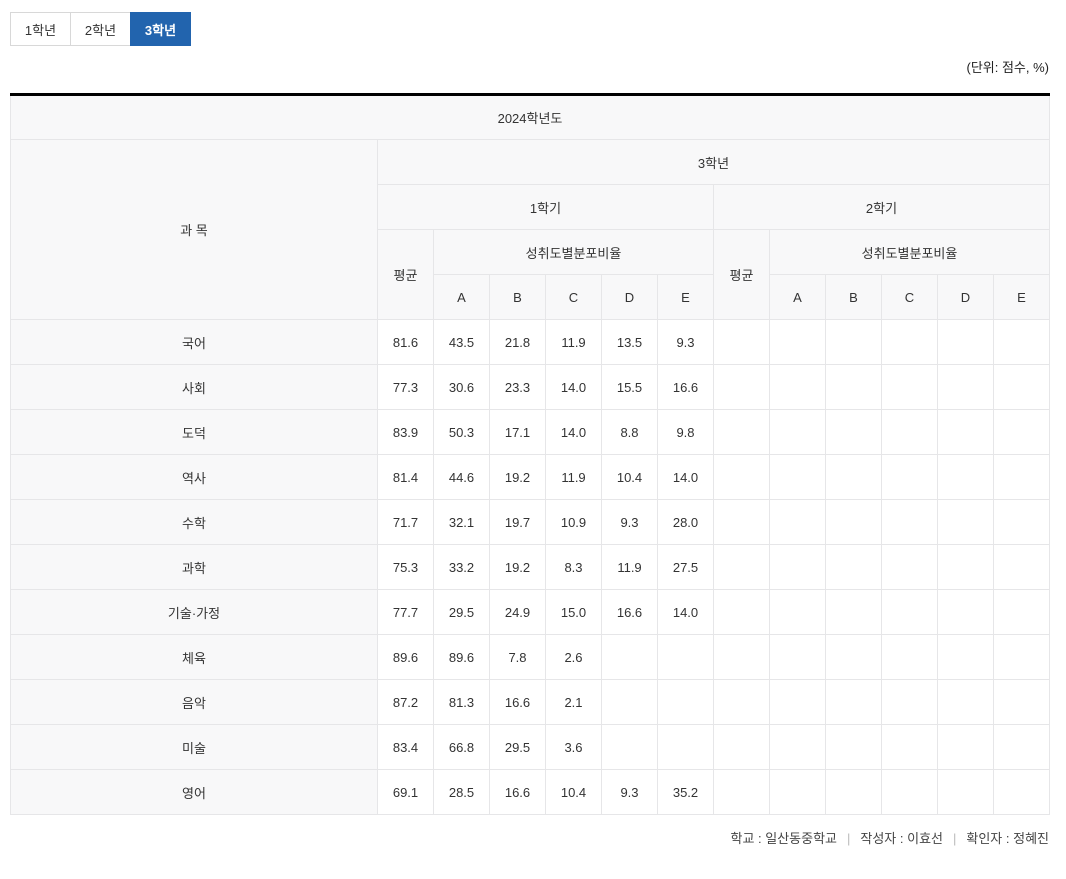  I want to click on value-cell: 21.8, so click(517, 342).